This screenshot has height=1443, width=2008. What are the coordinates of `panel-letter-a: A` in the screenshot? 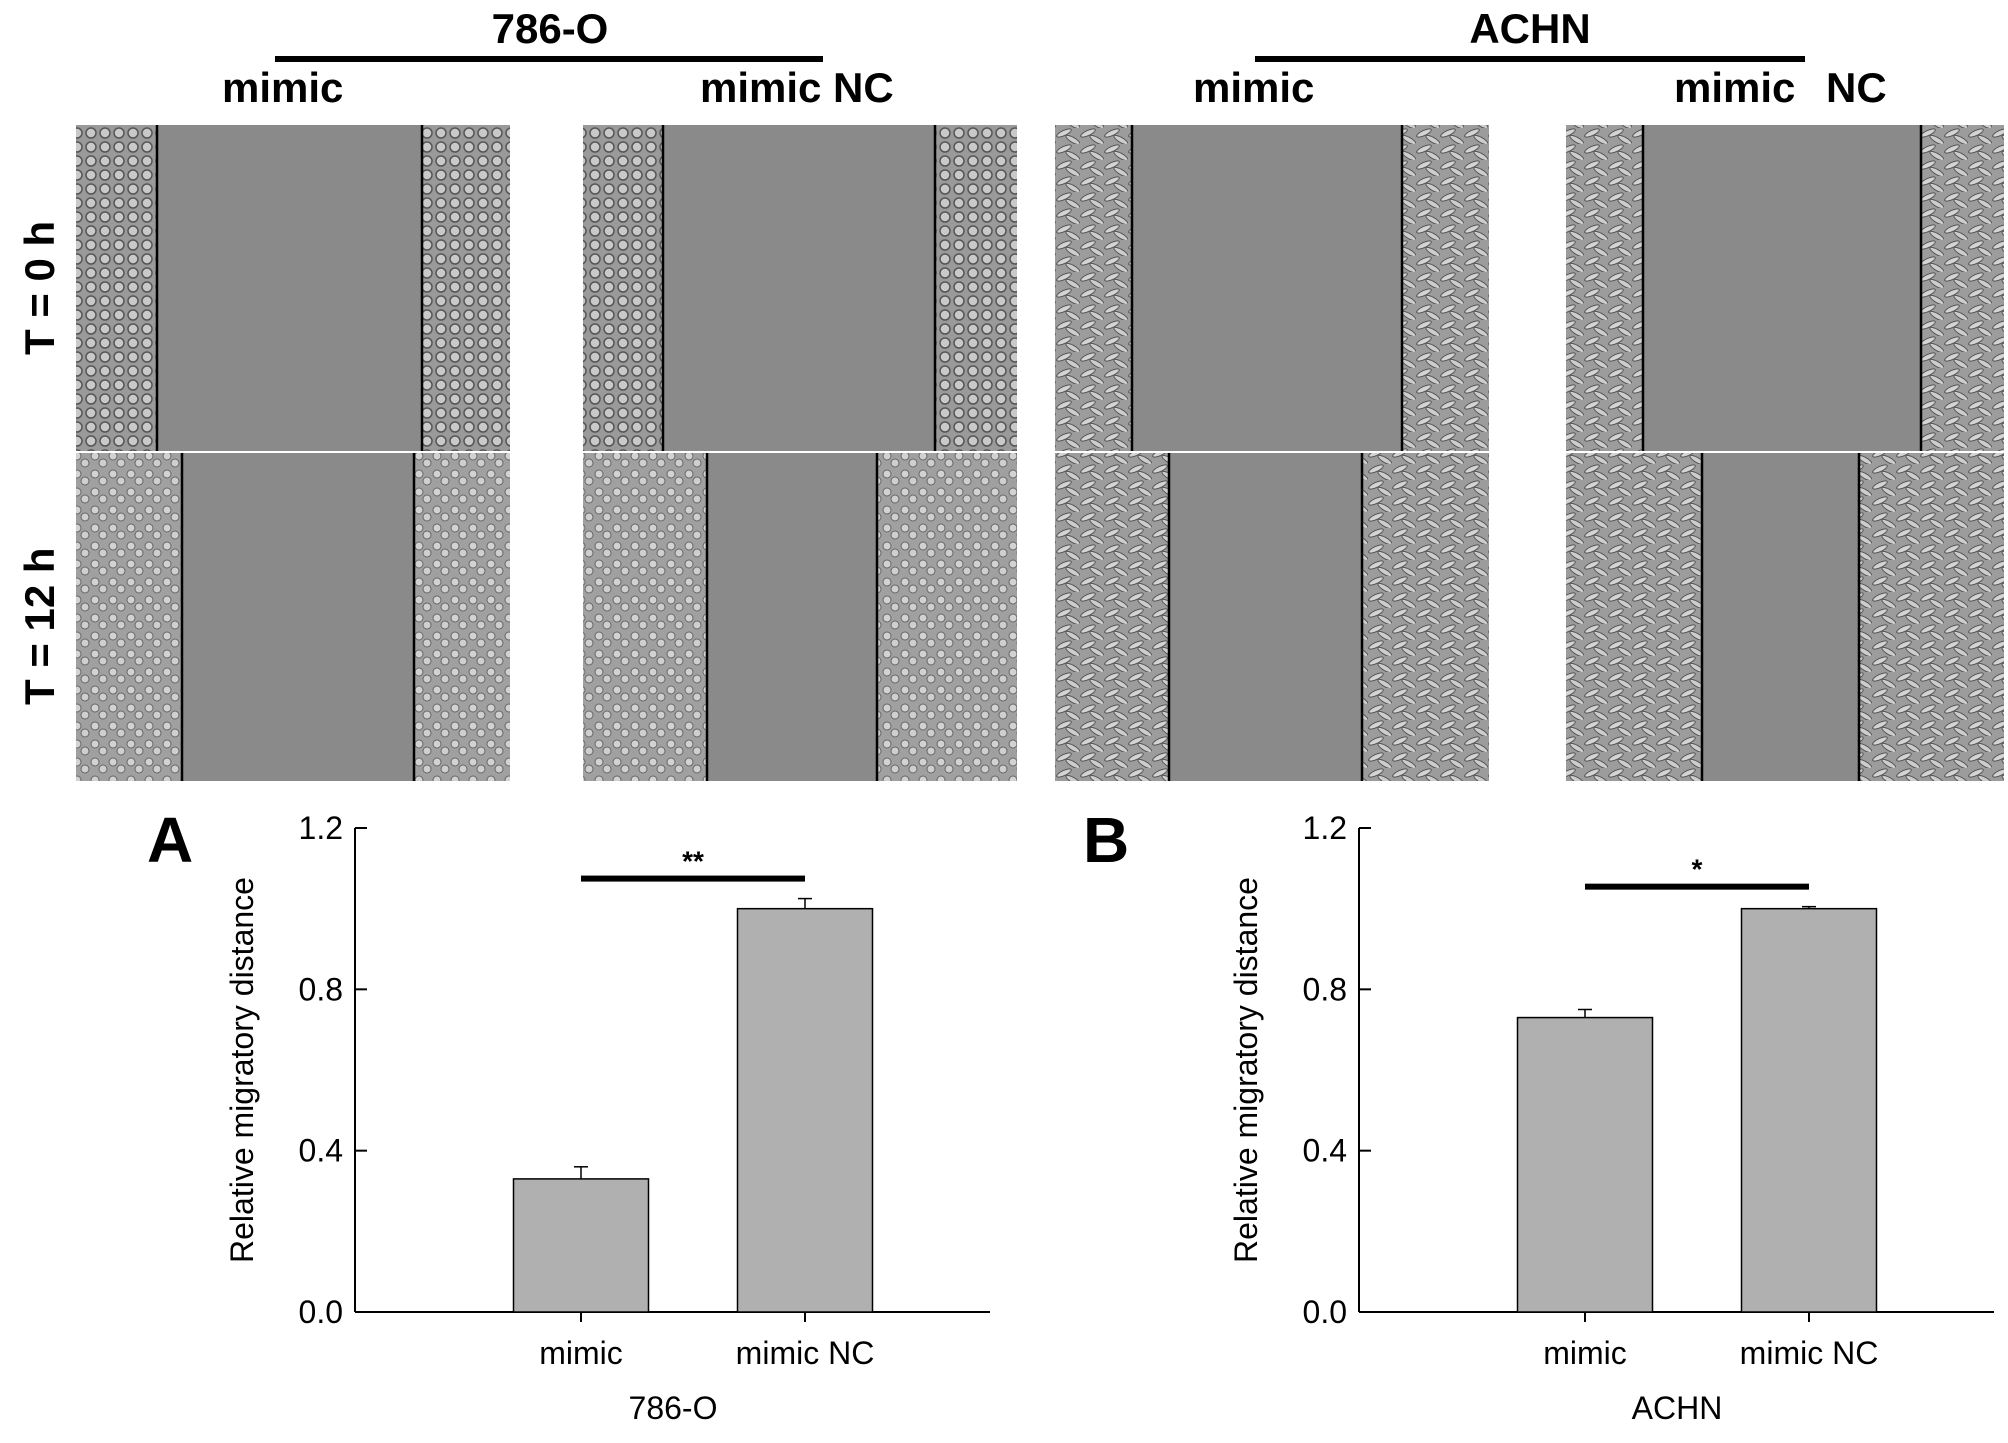 It's located at (170, 840).